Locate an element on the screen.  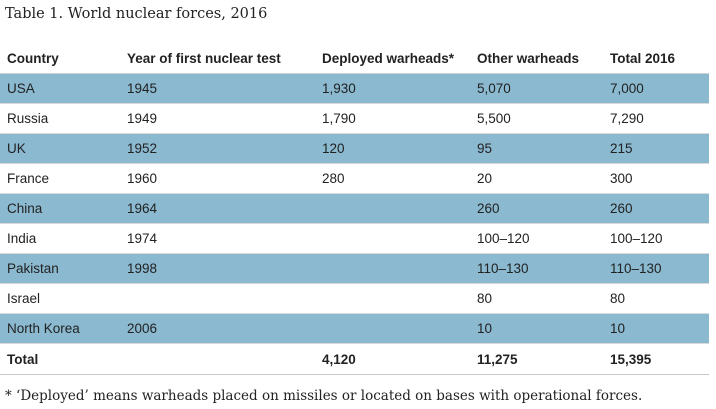
header-other-warheads: Other warheads is located at coordinates (536, 58).